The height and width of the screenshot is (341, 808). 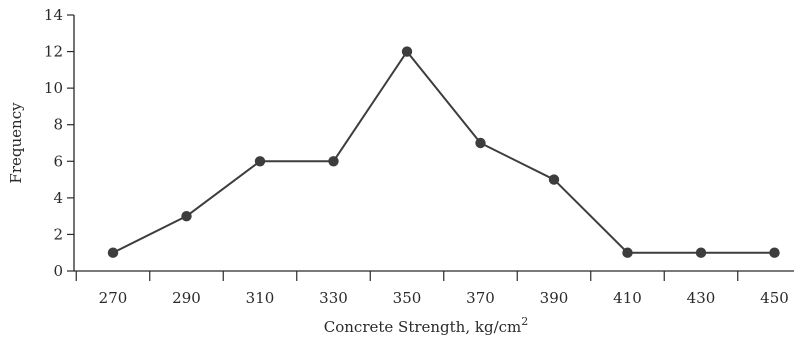 I want to click on x-tick-label-430: 430, so click(x=701, y=298).